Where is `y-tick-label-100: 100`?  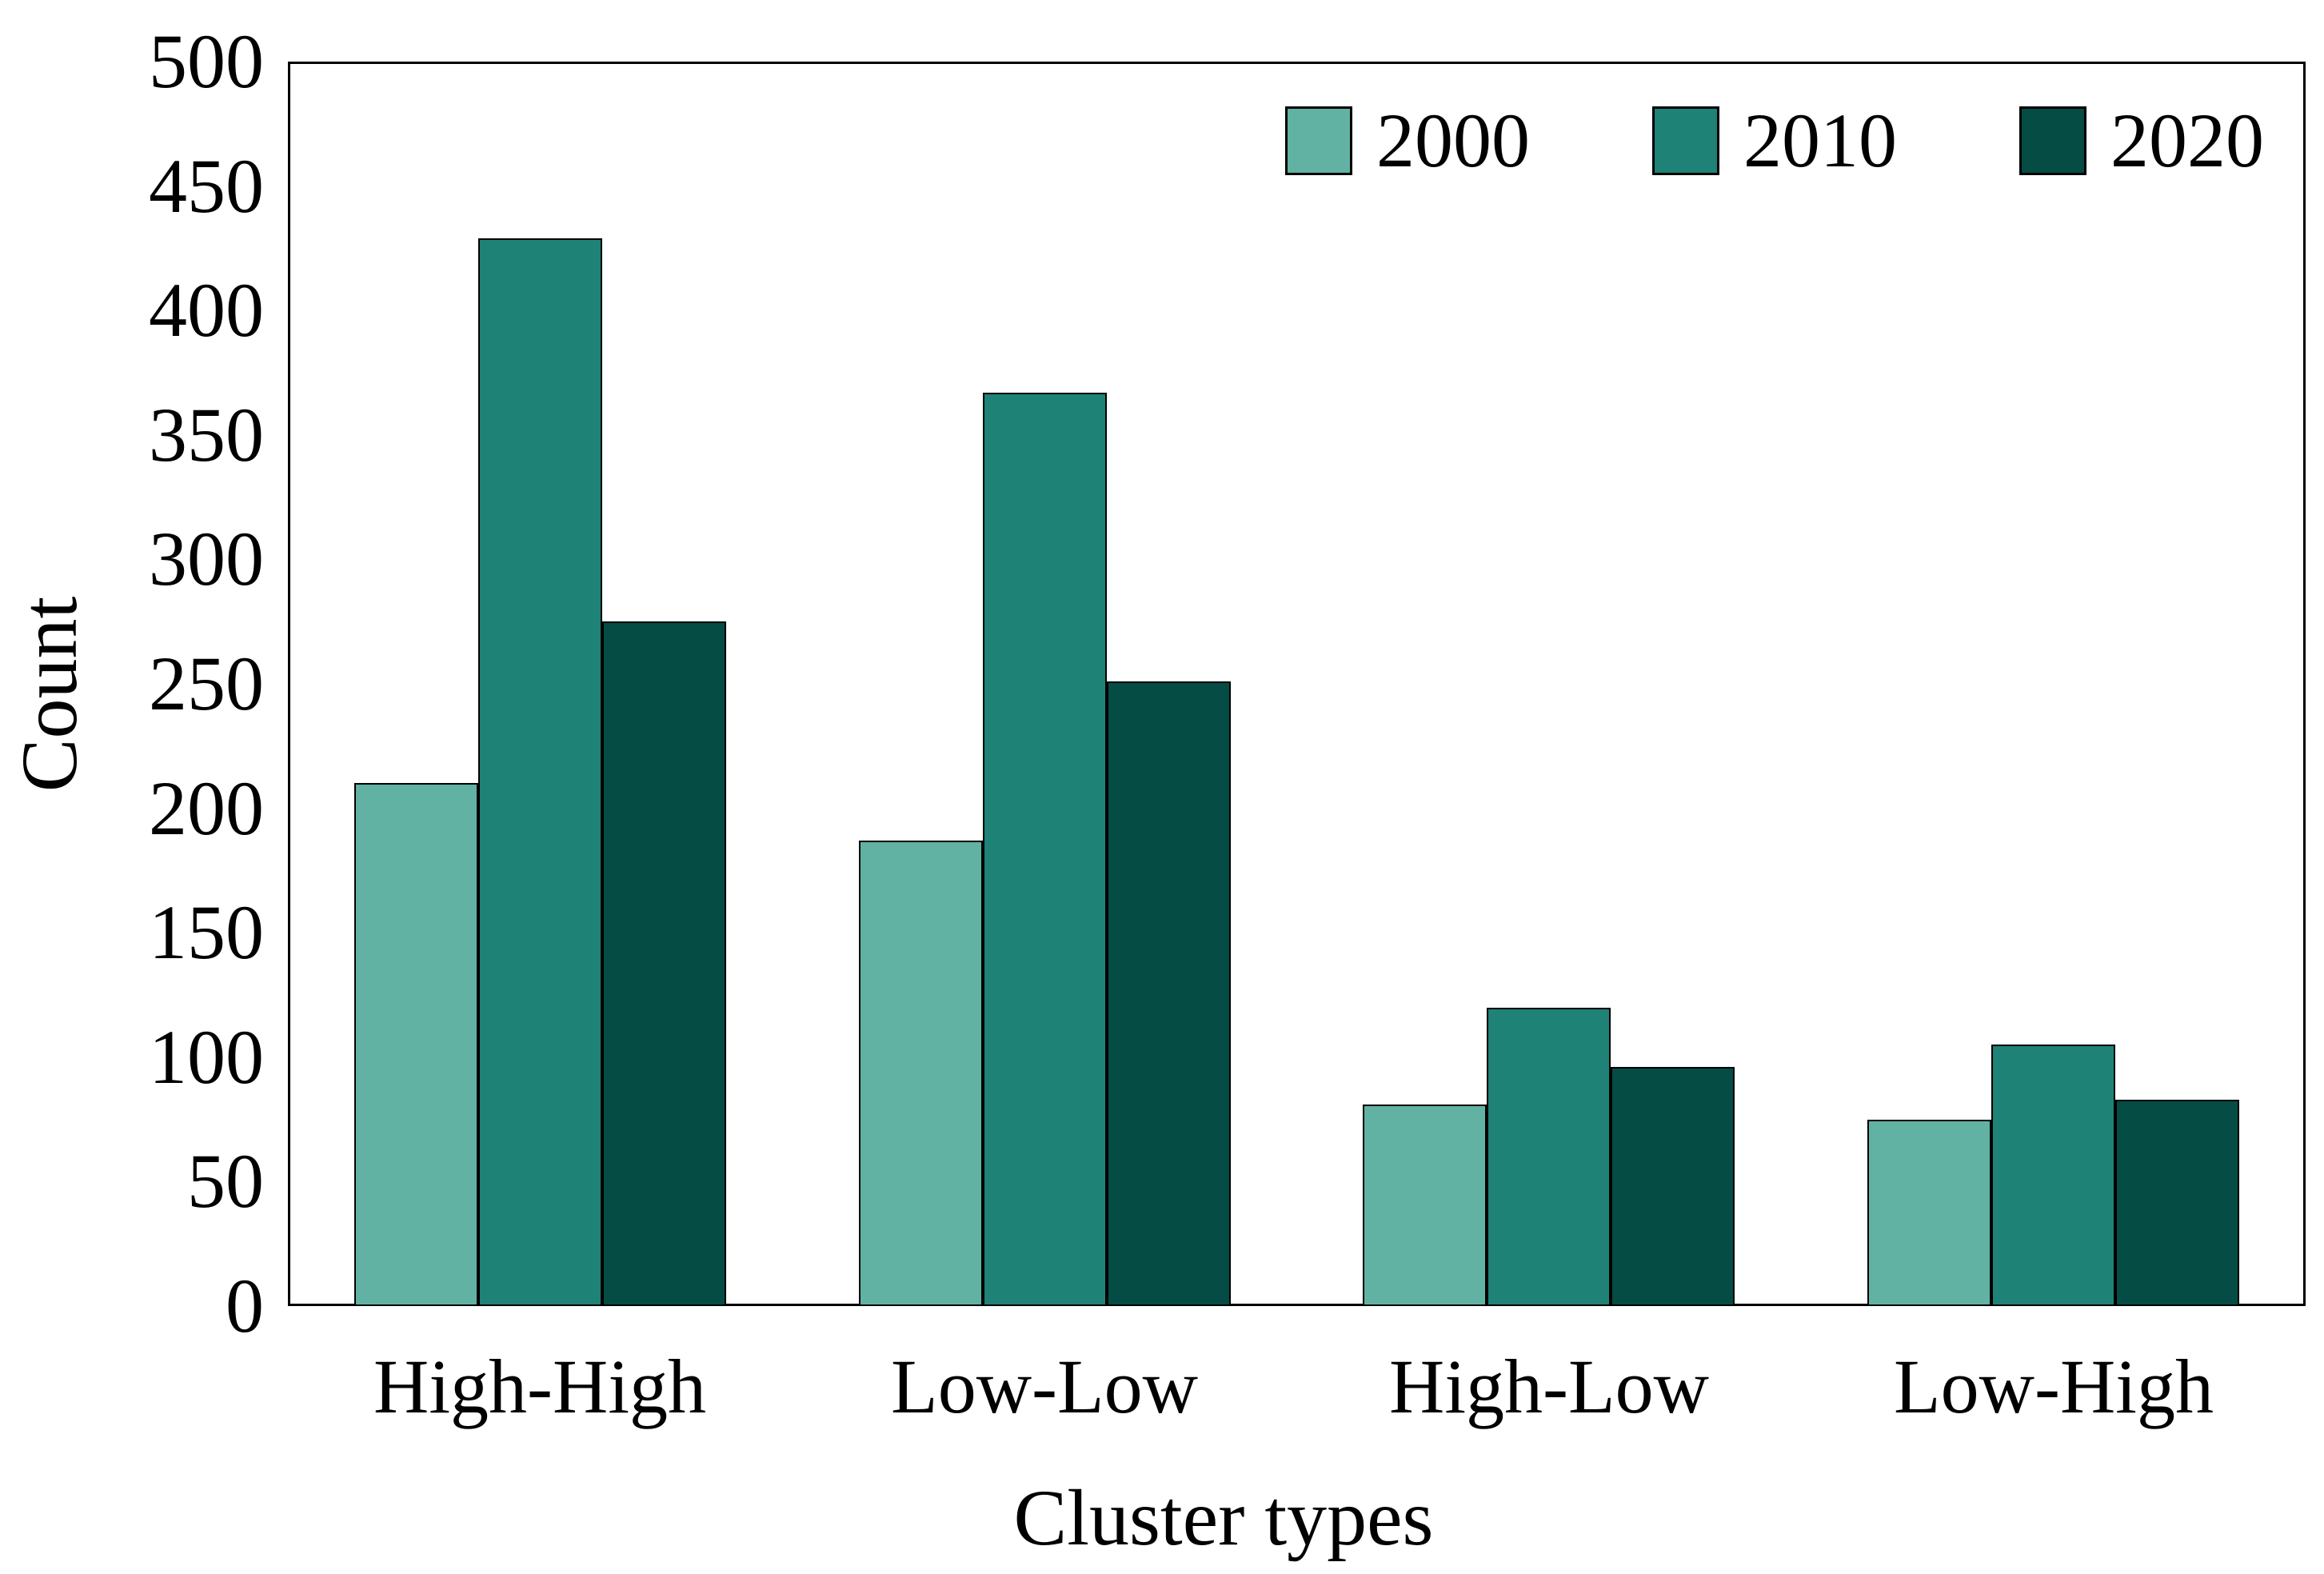
y-tick-label-100: 100 is located at coordinates (206, 1057).